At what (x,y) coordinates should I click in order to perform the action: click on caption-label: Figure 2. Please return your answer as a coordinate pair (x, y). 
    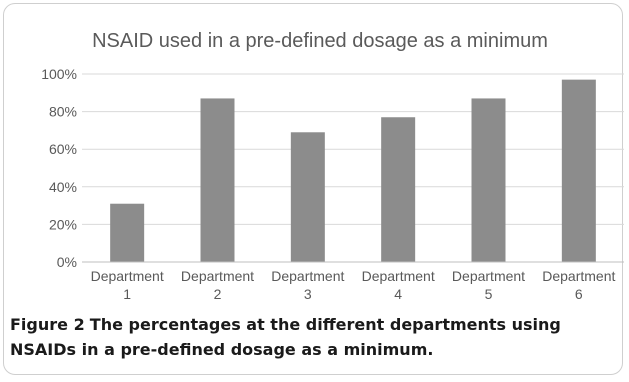
    Looking at the image, I should click on (47, 324).